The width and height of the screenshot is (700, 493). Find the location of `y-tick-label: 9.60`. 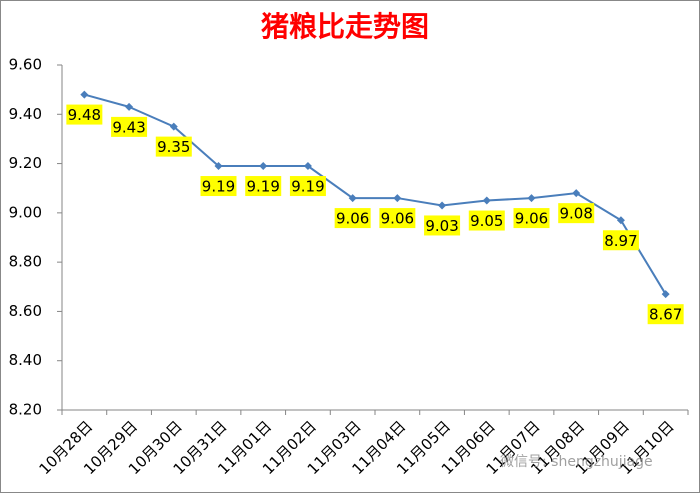

y-tick-label: 9.60 is located at coordinates (25, 65).